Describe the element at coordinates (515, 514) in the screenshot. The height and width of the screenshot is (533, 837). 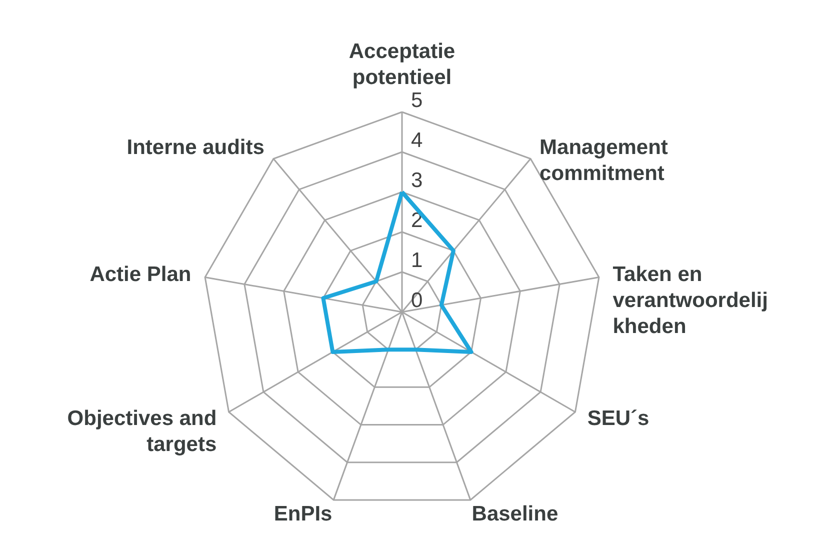
I see `spoke-label: Baseline` at that location.